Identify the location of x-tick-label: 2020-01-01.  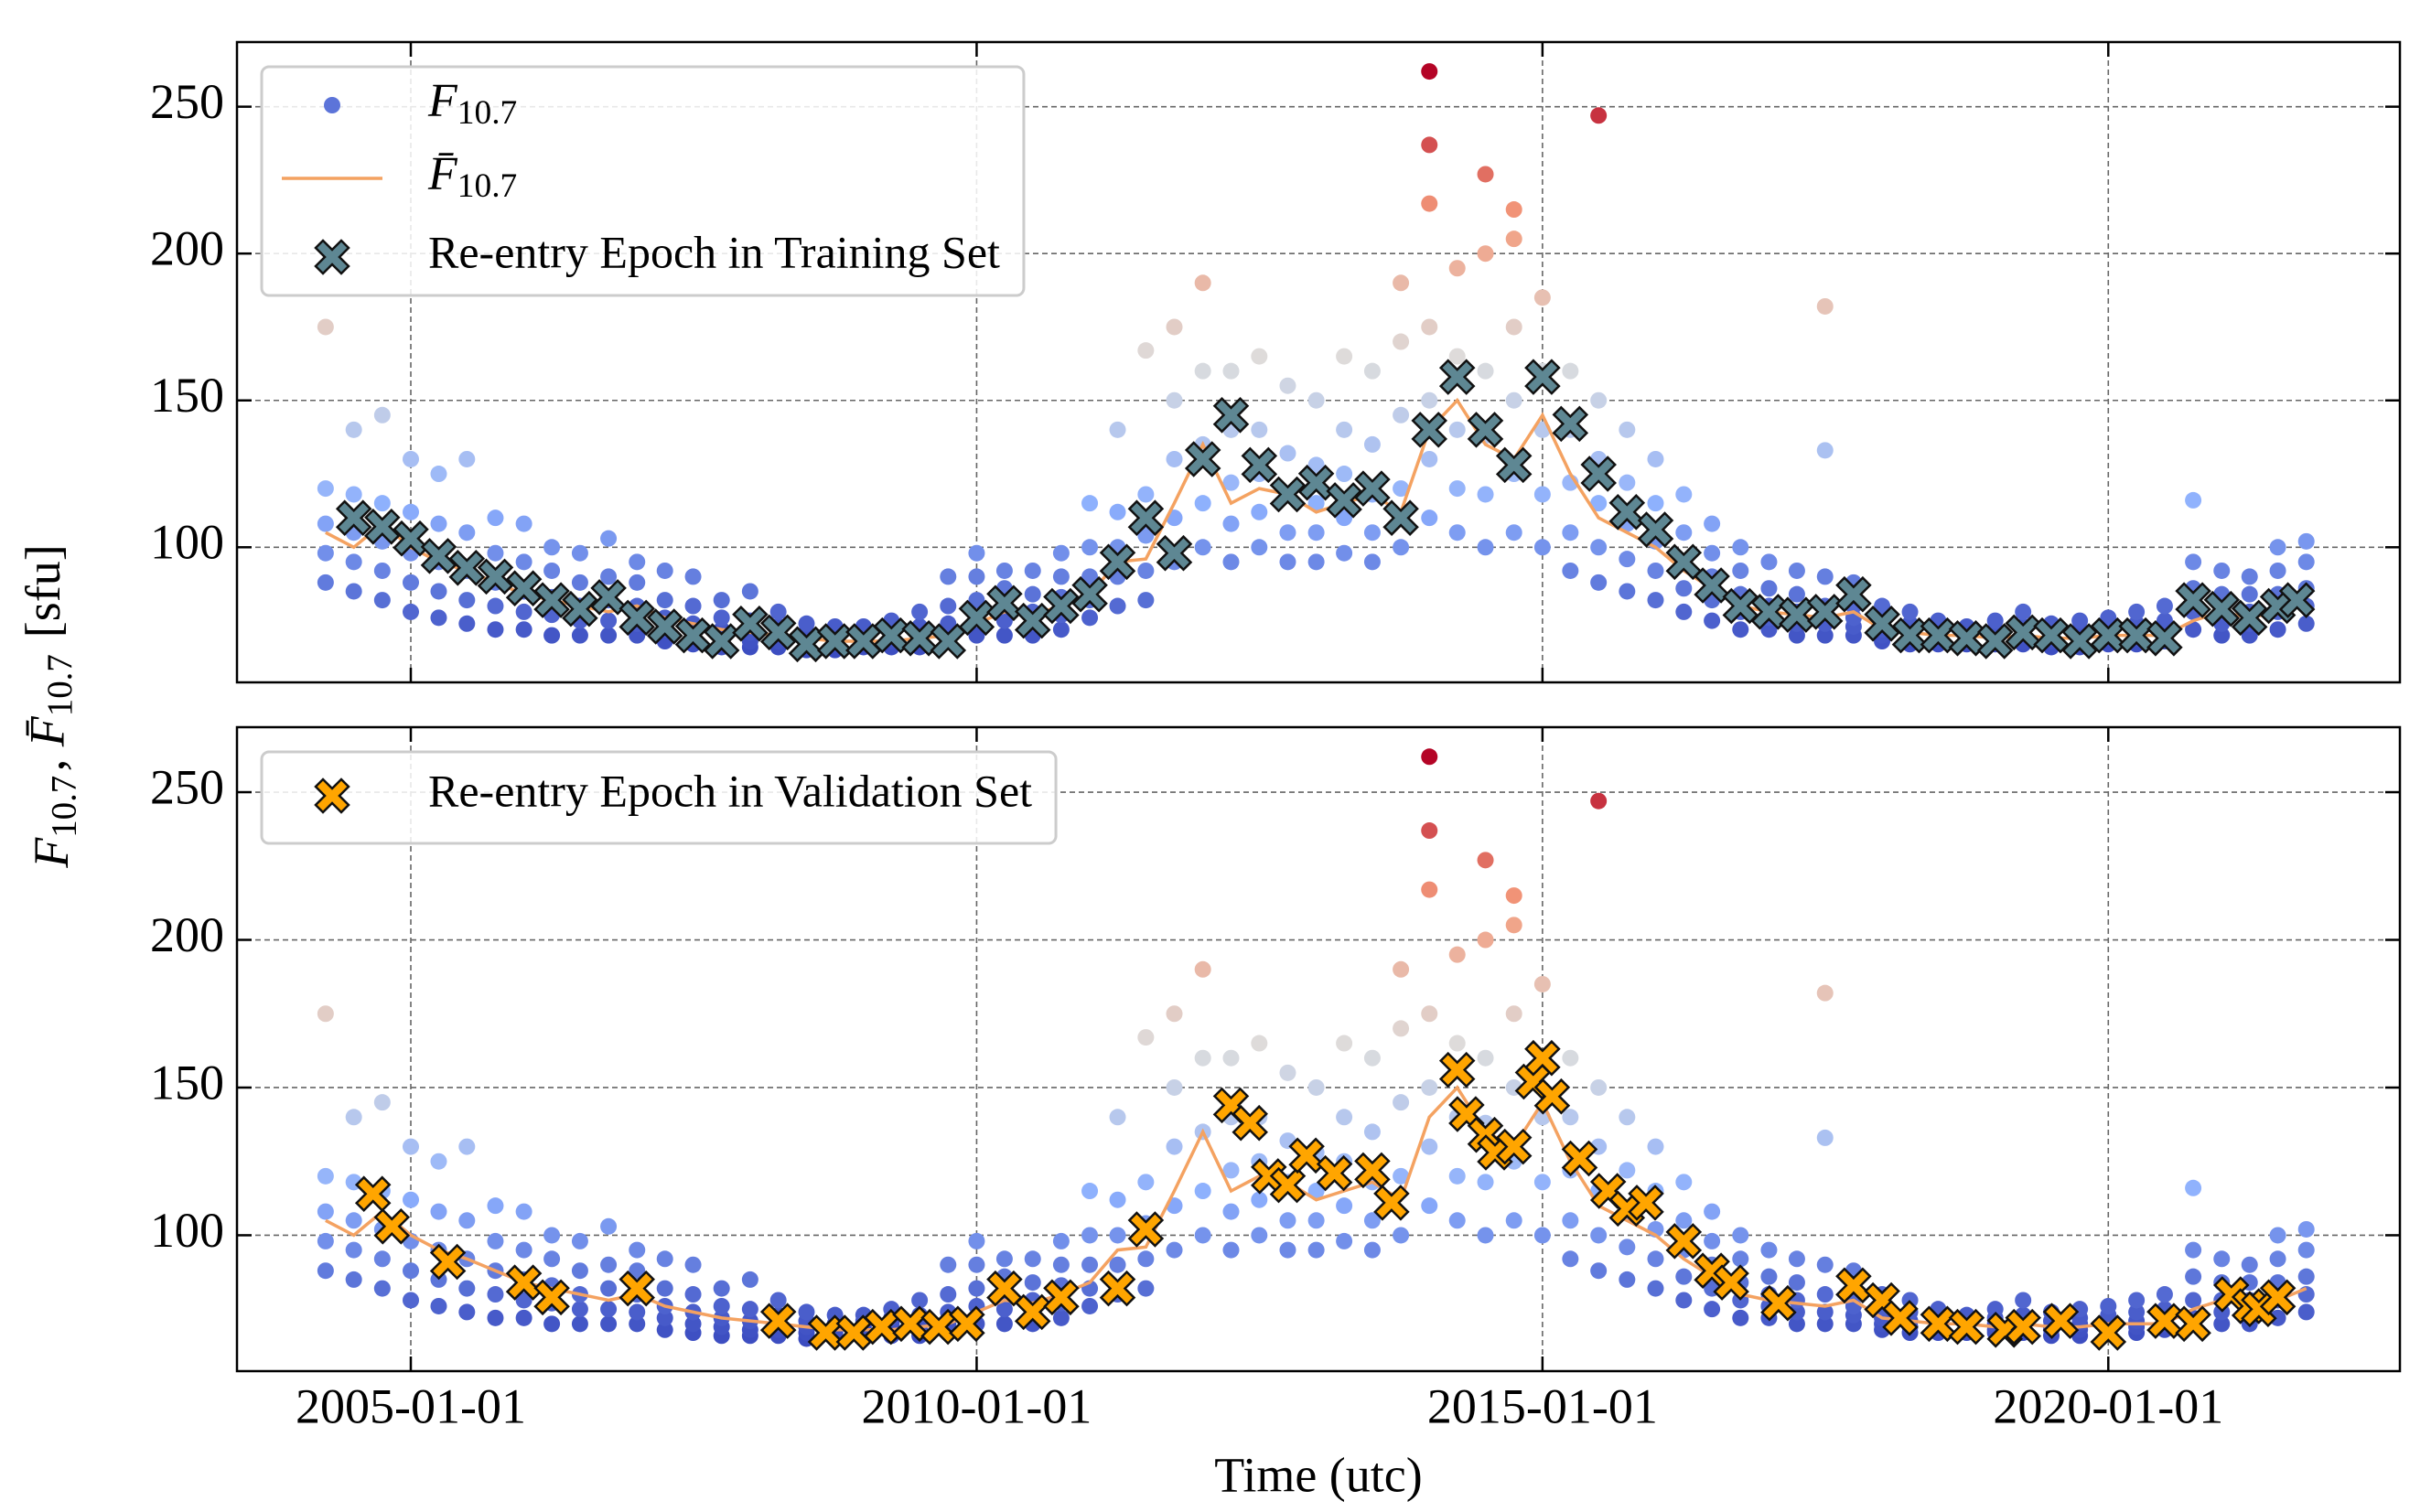
(2108, 1405).